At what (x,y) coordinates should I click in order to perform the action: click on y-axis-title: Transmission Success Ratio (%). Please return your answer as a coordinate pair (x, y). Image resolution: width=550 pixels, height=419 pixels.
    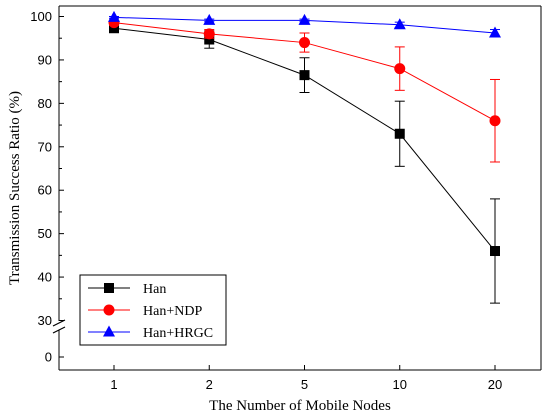
    Looking at the image, I should click on (15, 188).